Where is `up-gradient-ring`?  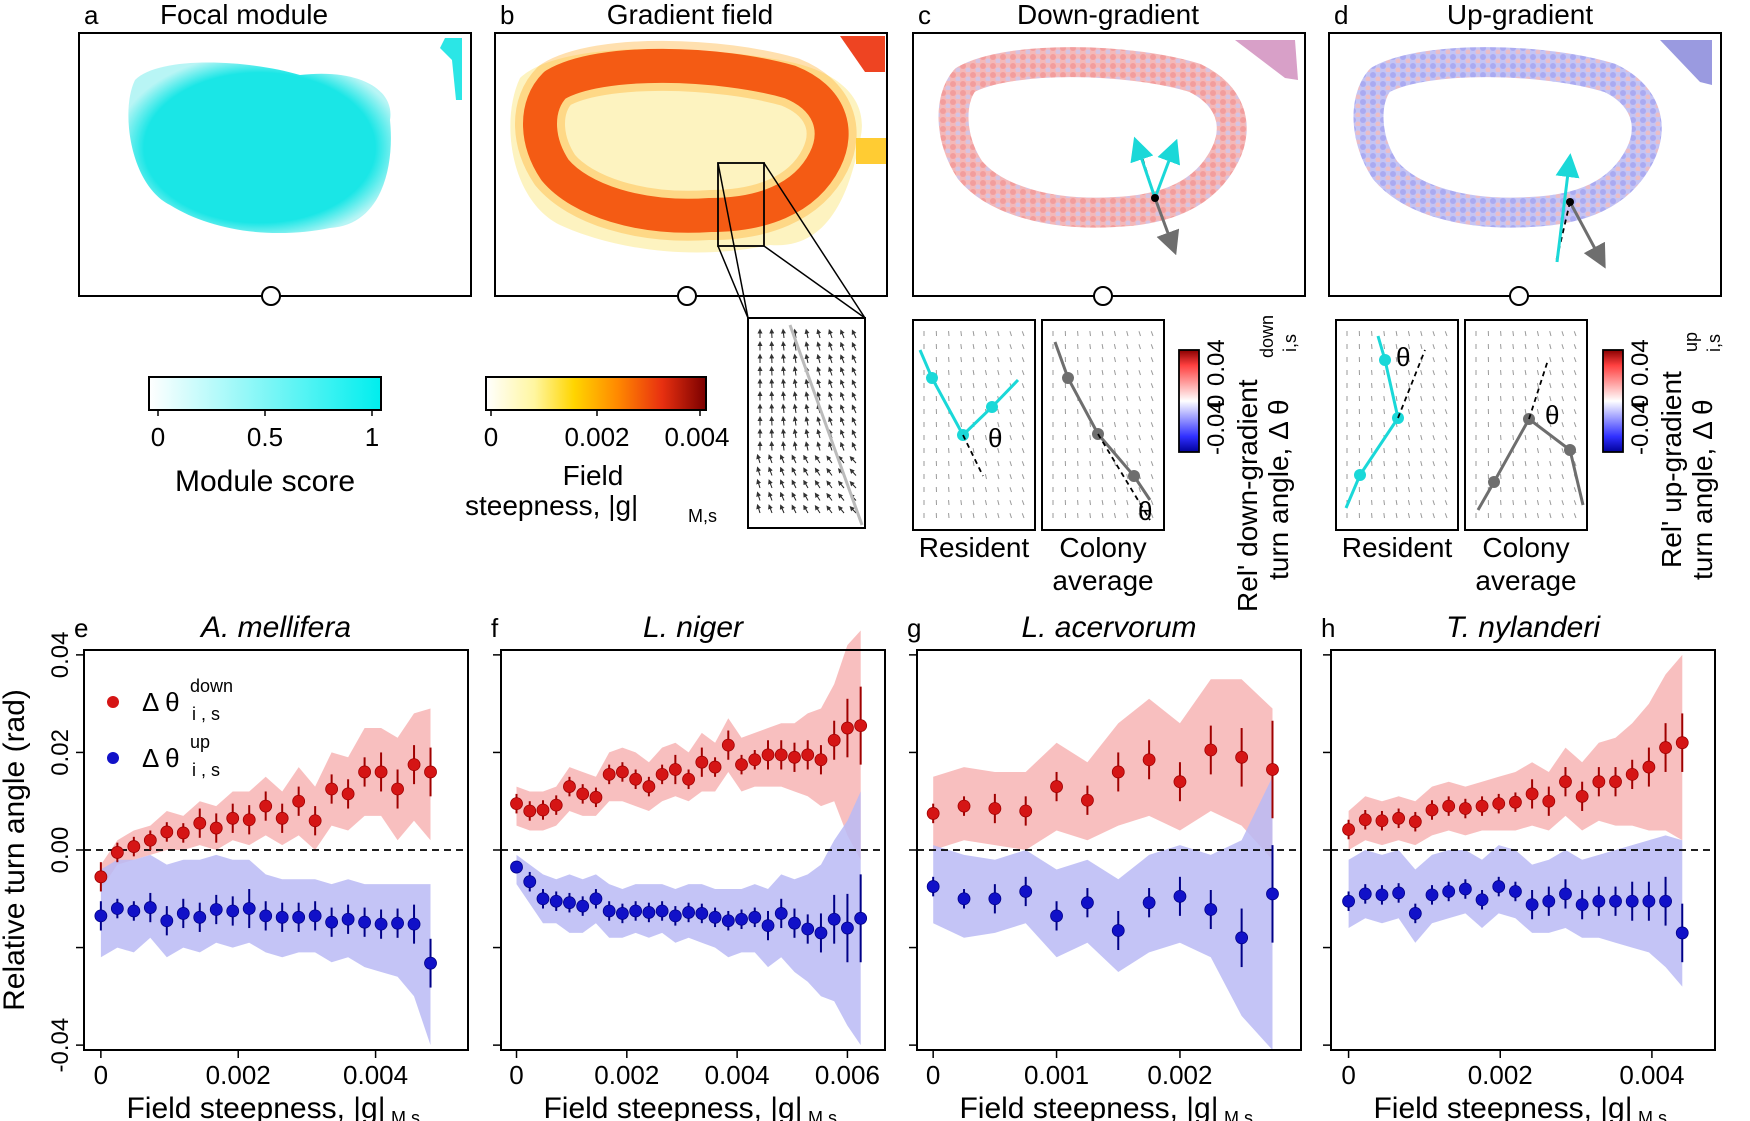 up-gradient-ring is located at coordinates (1507, 137).